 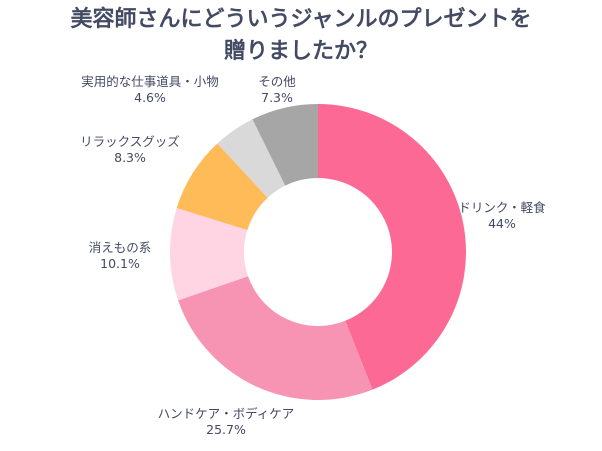 What do you see at coordinates (301, 19) in the screenshot?
I see `title-line-1: 美容師さんにどういうジャンルのプレゼントを` at bounding box center [301, 19].